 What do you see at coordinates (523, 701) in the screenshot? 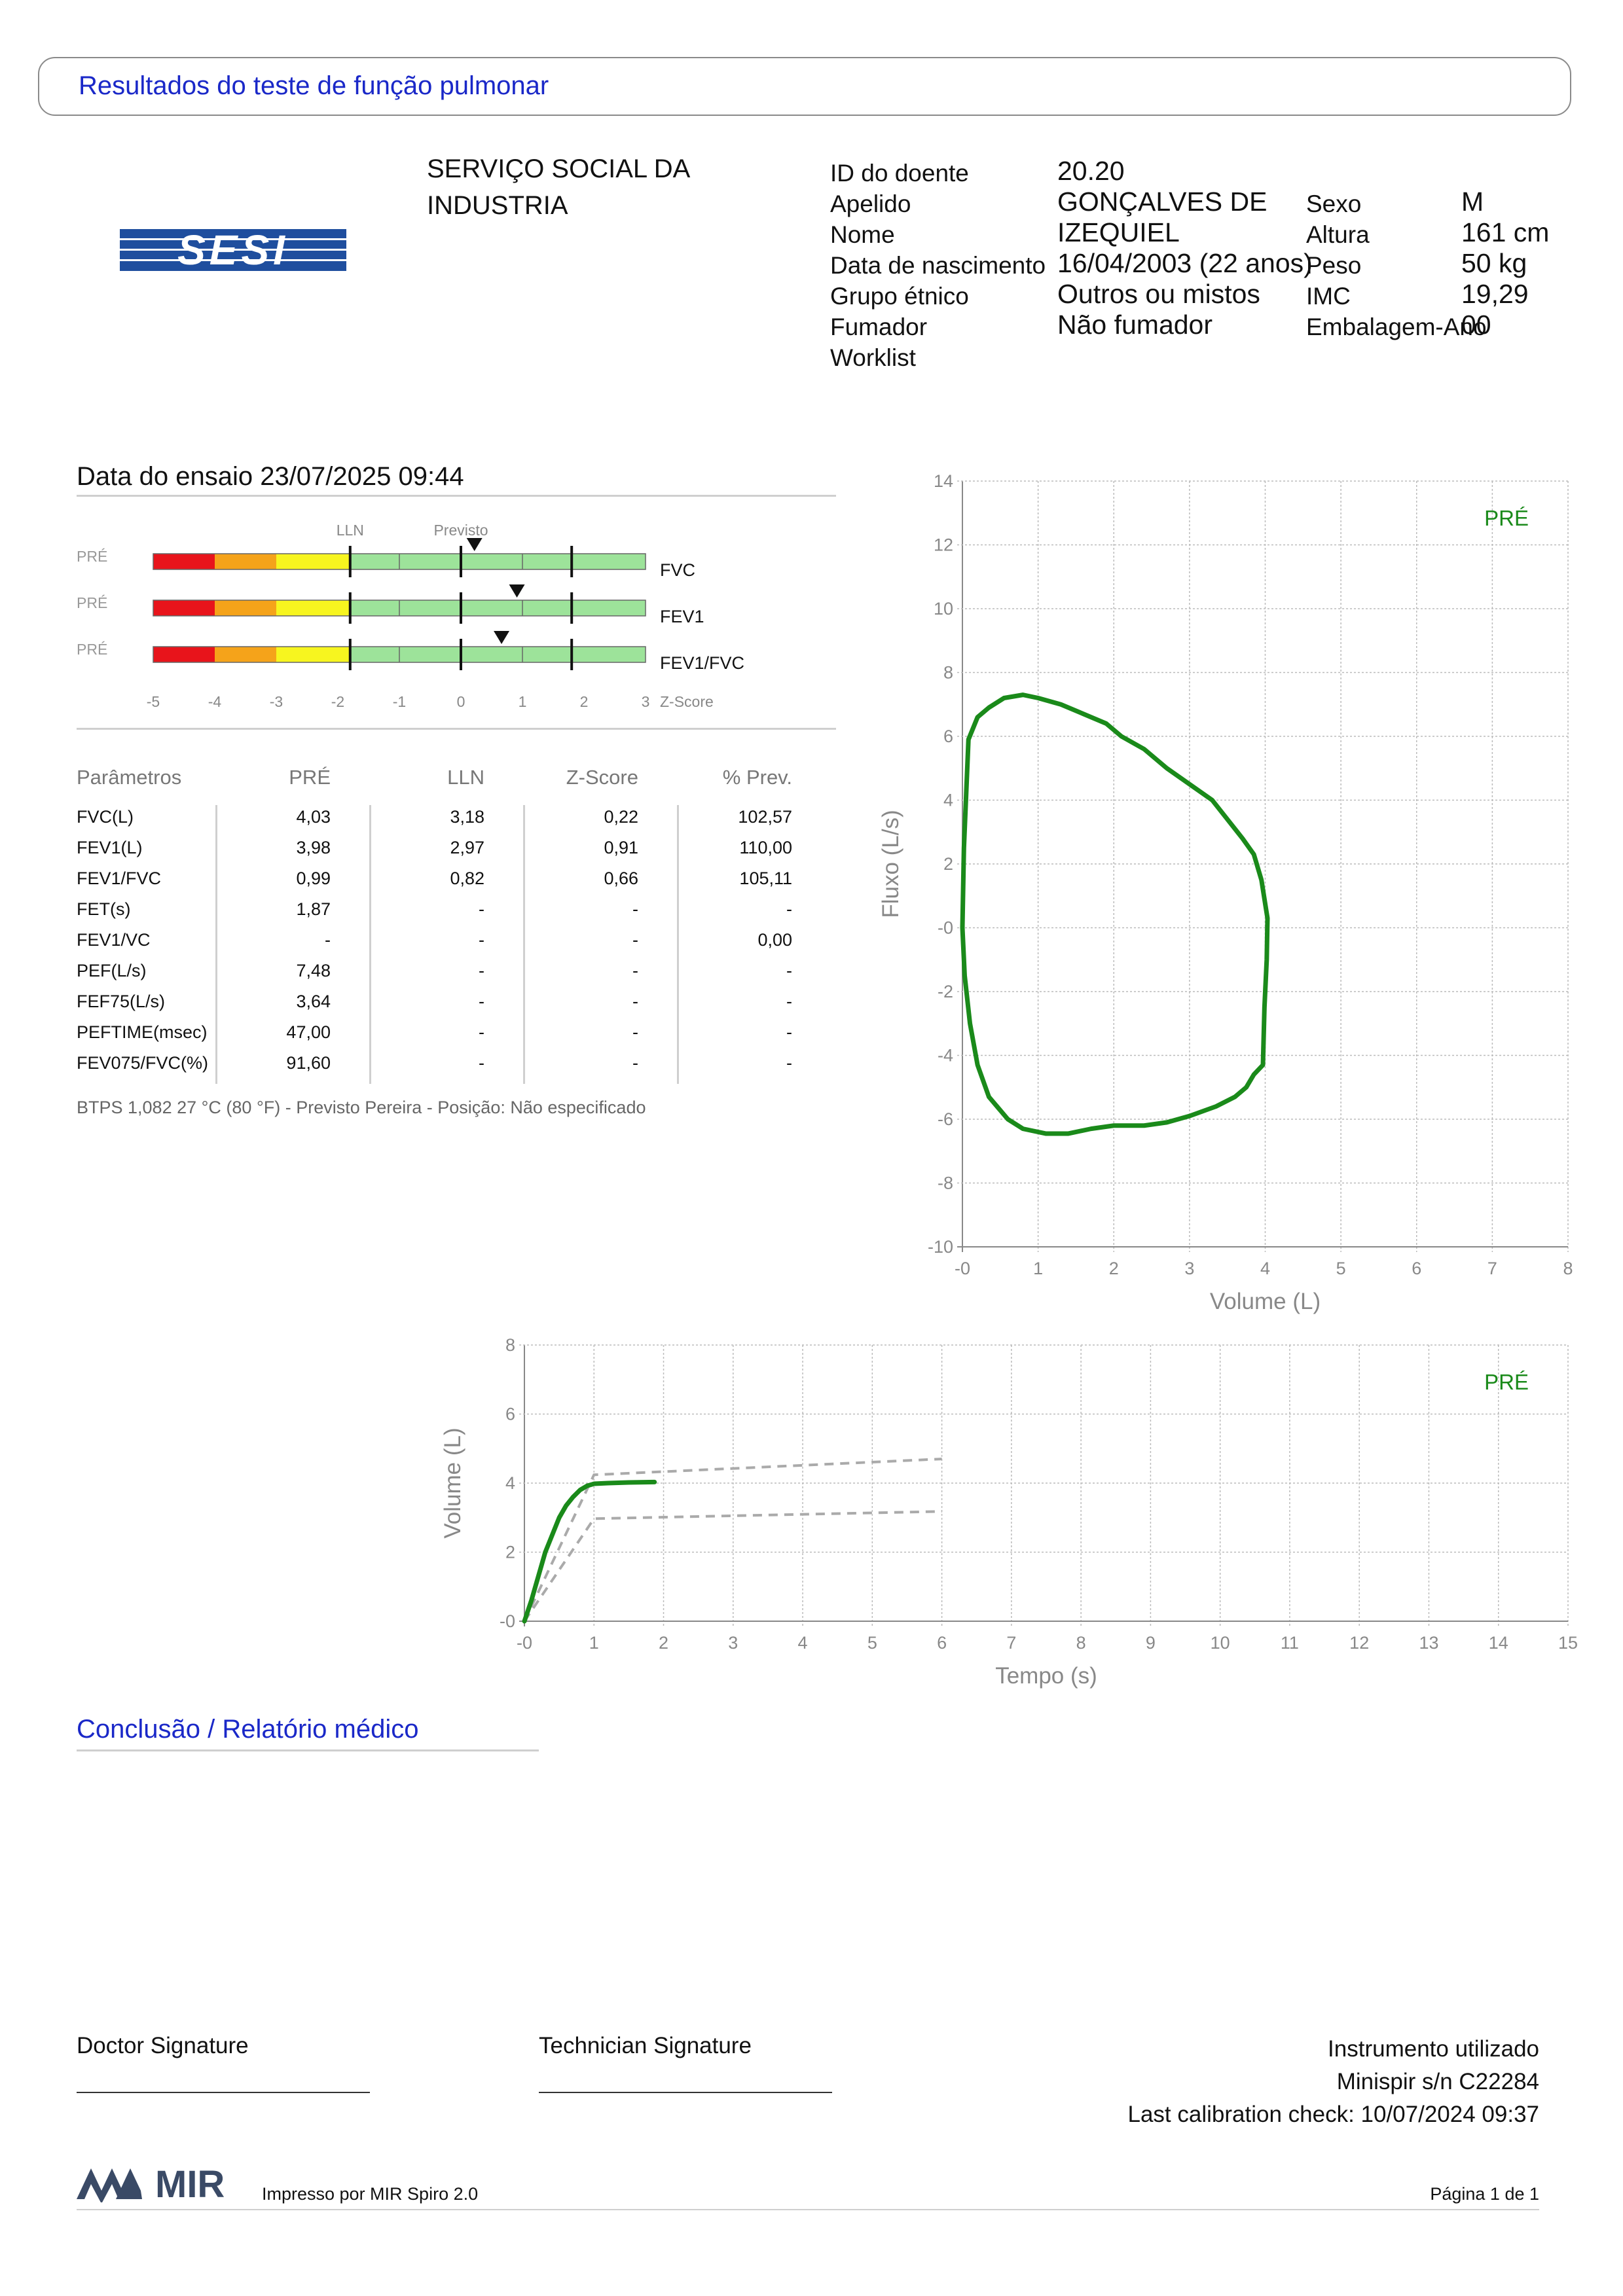
I see `zscore-tick-label: 1` at bounding box center [523, 701].